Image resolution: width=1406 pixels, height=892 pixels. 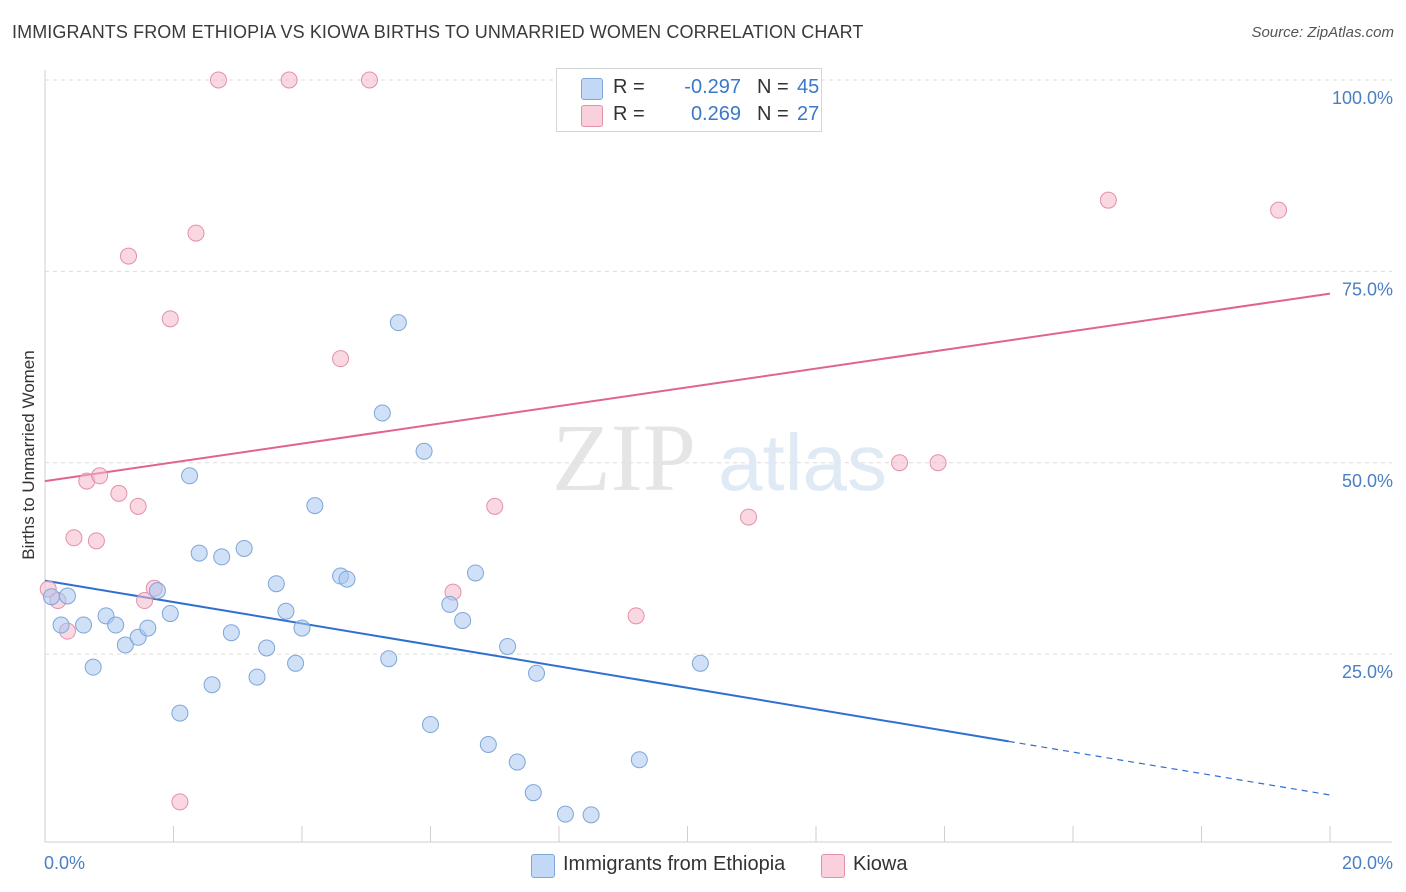 What do you see at coordinates (833, 866) in the screenshot?
I see `series-swatch-kiowa` at bounding box center [833, 866].